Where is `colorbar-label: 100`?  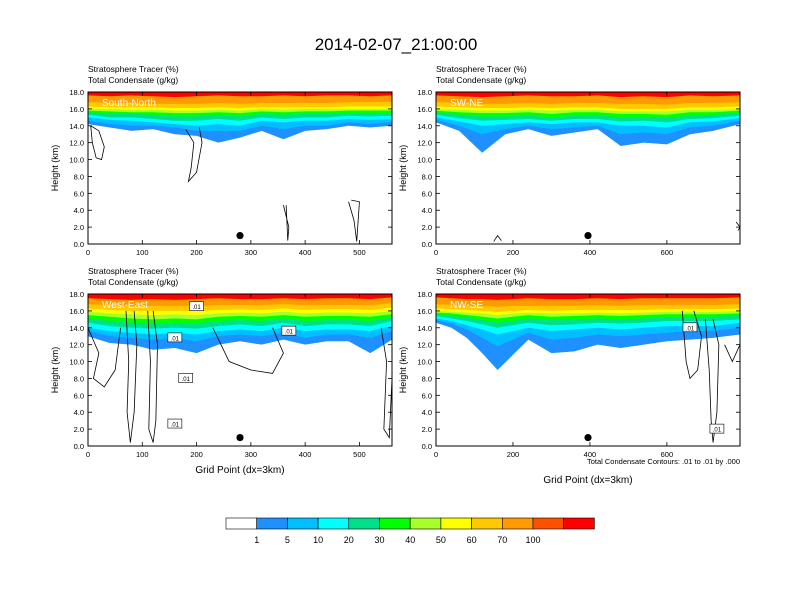 colorbar-label: 100 is located at coordinates (532, 540).